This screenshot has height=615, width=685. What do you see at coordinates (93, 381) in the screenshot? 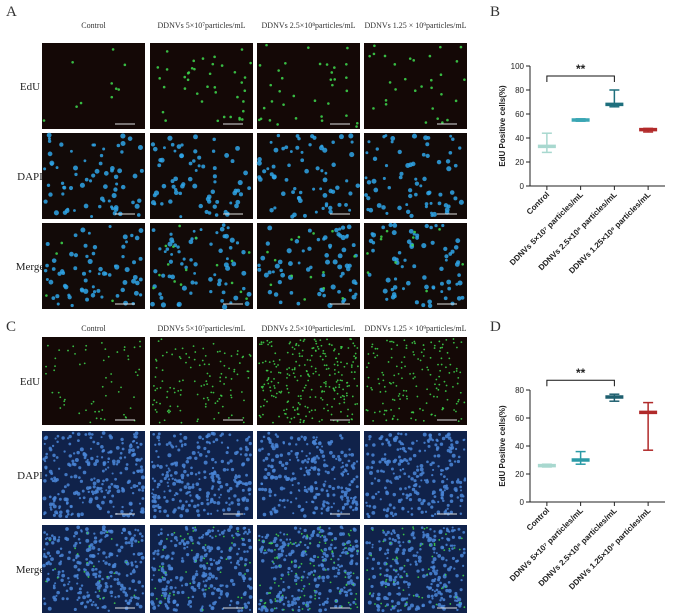
I see `image-background` at bounding box center [93, 381].